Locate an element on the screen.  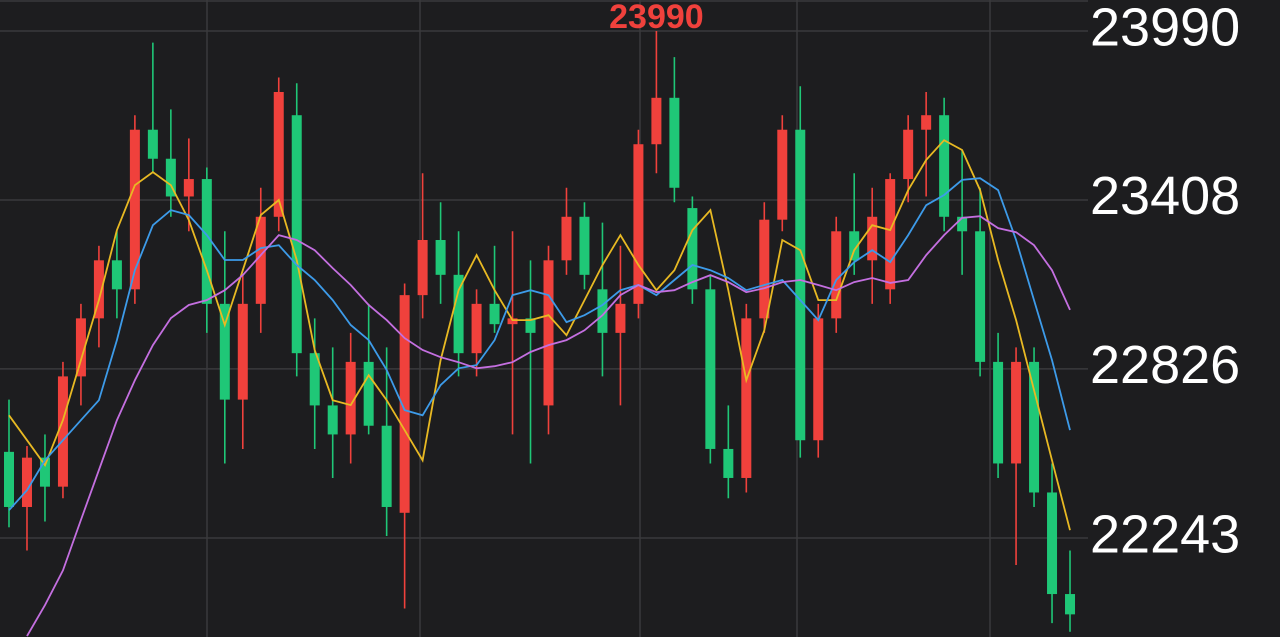
max-label: 23990 is located at coordinates (656, 18).